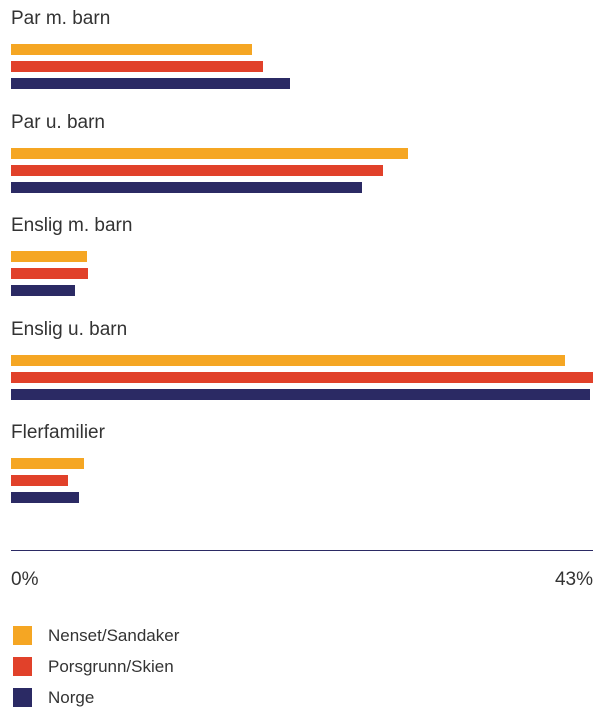 The height and width of the screenshot is (713, 603). What do you see at coordinates (573, 579) in the screenshot?
I see `x-tick-label-max: 43%` at bounding box center [573, 579].